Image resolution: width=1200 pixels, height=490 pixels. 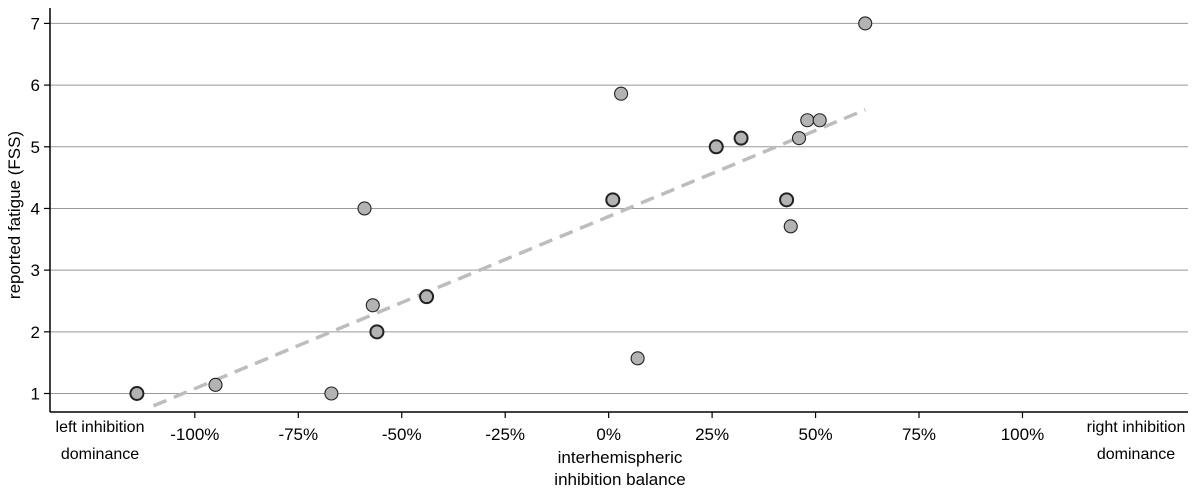 I want to click on x-right-label-line2: dominance, so click(x=1136, y=454).